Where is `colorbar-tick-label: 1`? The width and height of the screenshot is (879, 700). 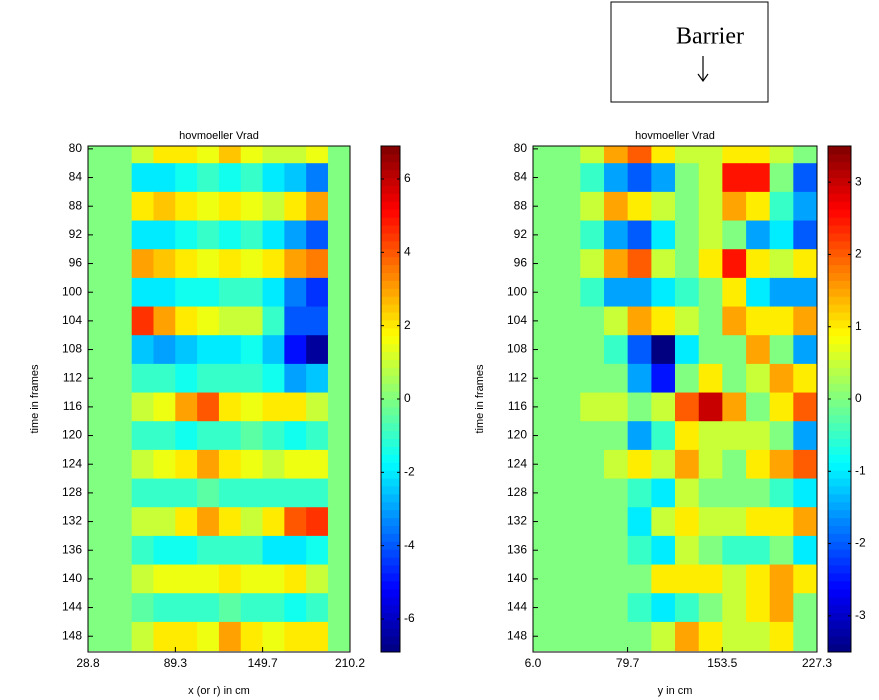
colorbar-tick-label: 1 is located at coordinates (858, 326).